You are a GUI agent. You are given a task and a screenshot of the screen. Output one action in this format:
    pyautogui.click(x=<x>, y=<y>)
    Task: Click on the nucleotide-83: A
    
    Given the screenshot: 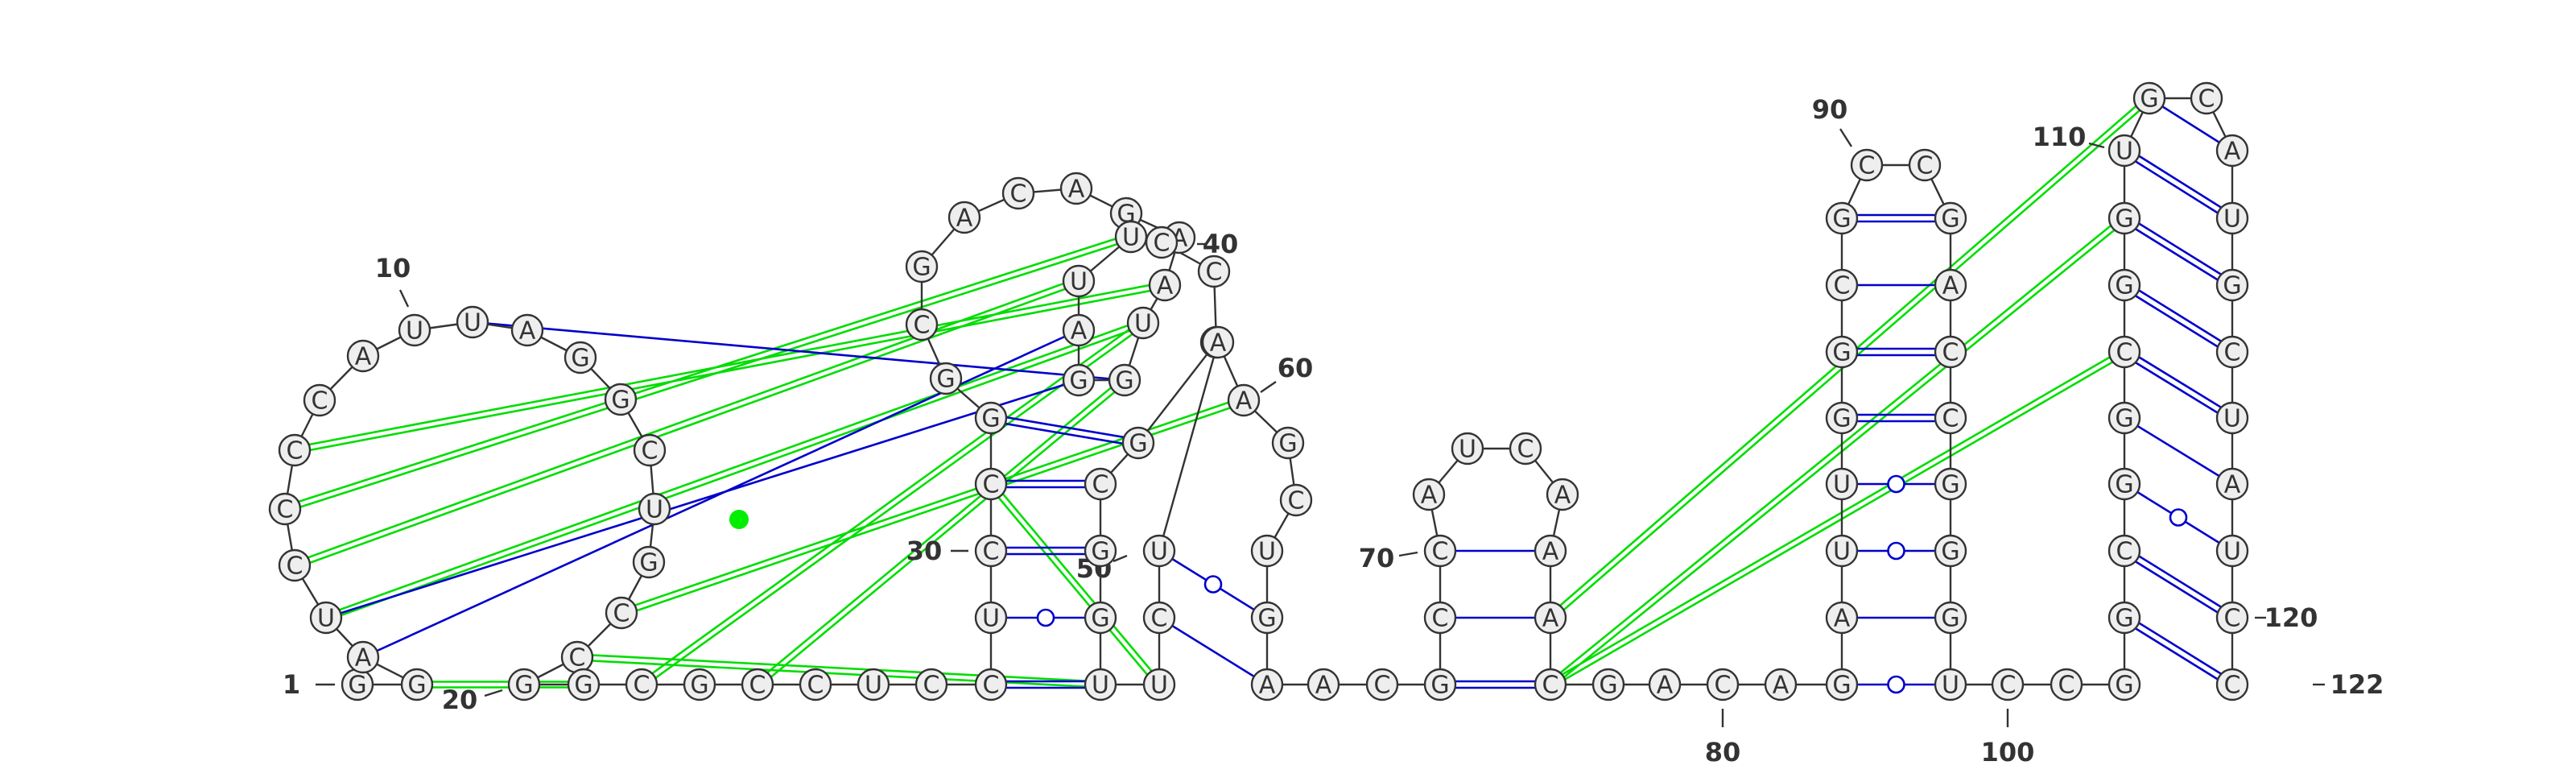 What is the action you would take?
    pyautogui.click(x=1842, y=618)
    